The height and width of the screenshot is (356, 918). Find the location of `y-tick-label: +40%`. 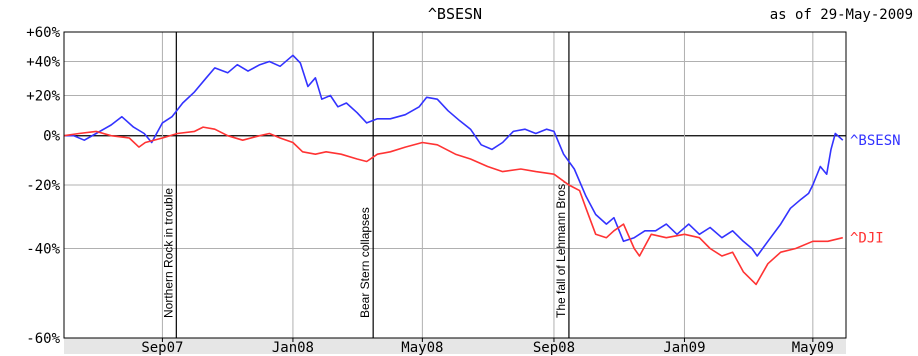

y-tick-label: +40% is located at coordinates (43, 62).